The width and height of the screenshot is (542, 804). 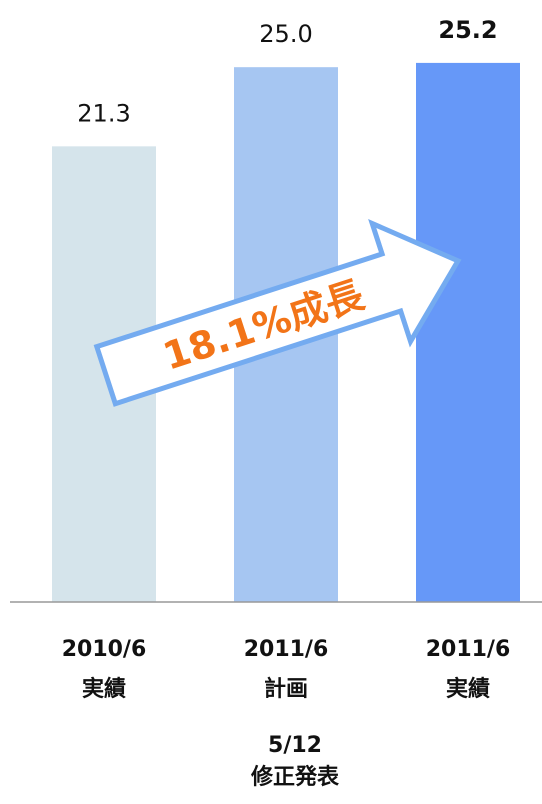 I want to click on value-label: 25.2, so click(x=467, y=30).